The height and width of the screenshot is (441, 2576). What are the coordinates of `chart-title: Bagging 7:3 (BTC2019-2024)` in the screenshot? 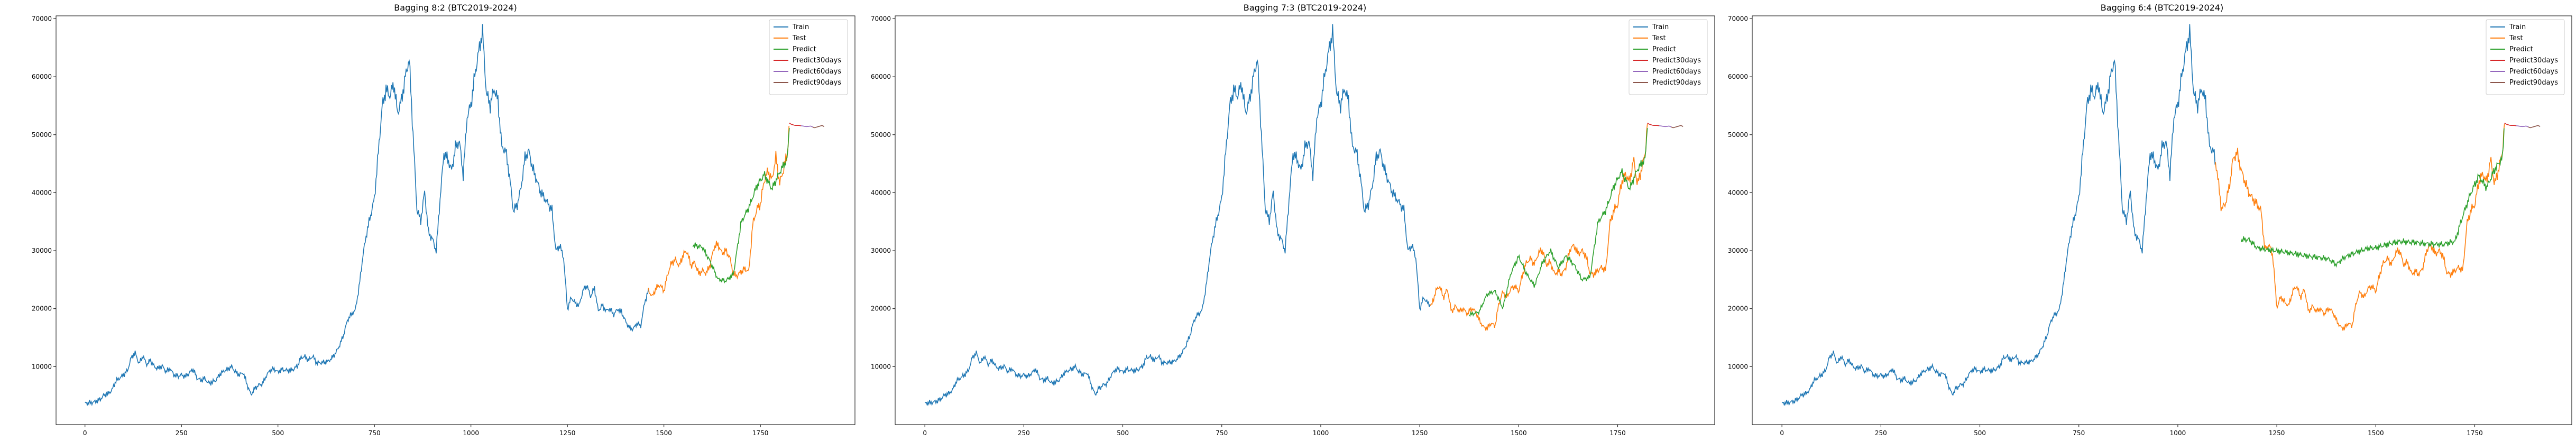 It's located at (1305, 8).